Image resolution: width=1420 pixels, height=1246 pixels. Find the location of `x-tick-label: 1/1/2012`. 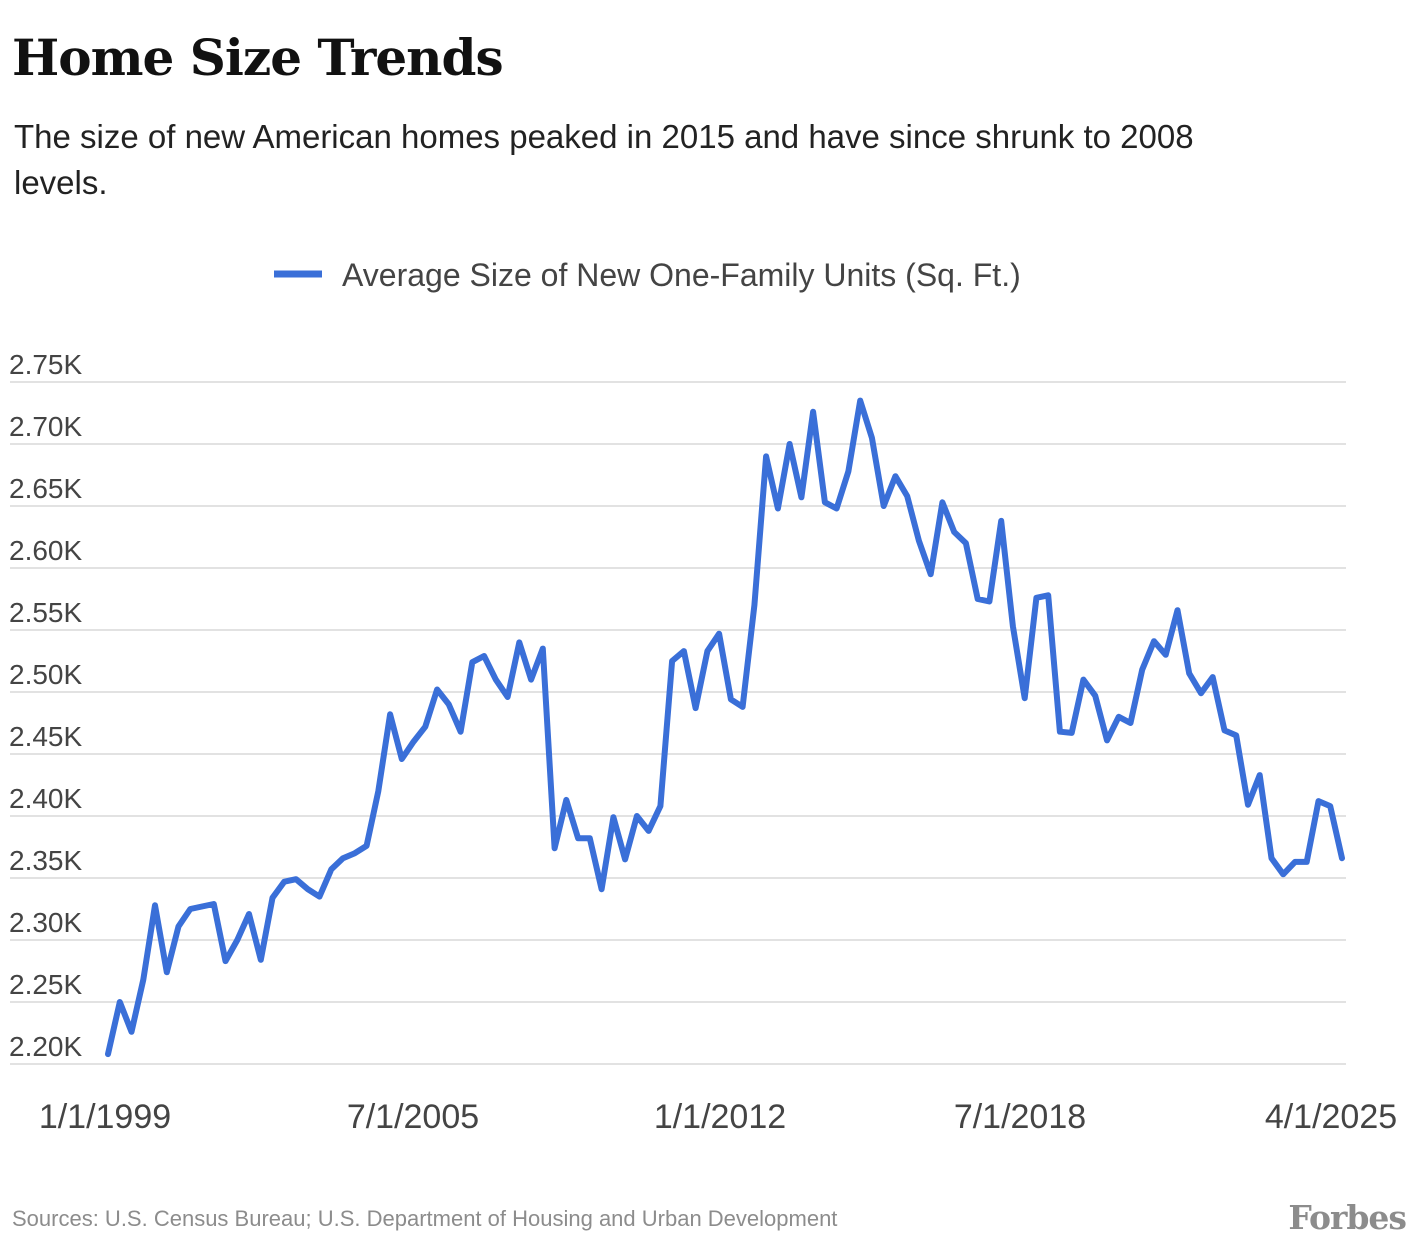

x-tick-label: 1/1/2012 is located at coordinates (720, 1117).